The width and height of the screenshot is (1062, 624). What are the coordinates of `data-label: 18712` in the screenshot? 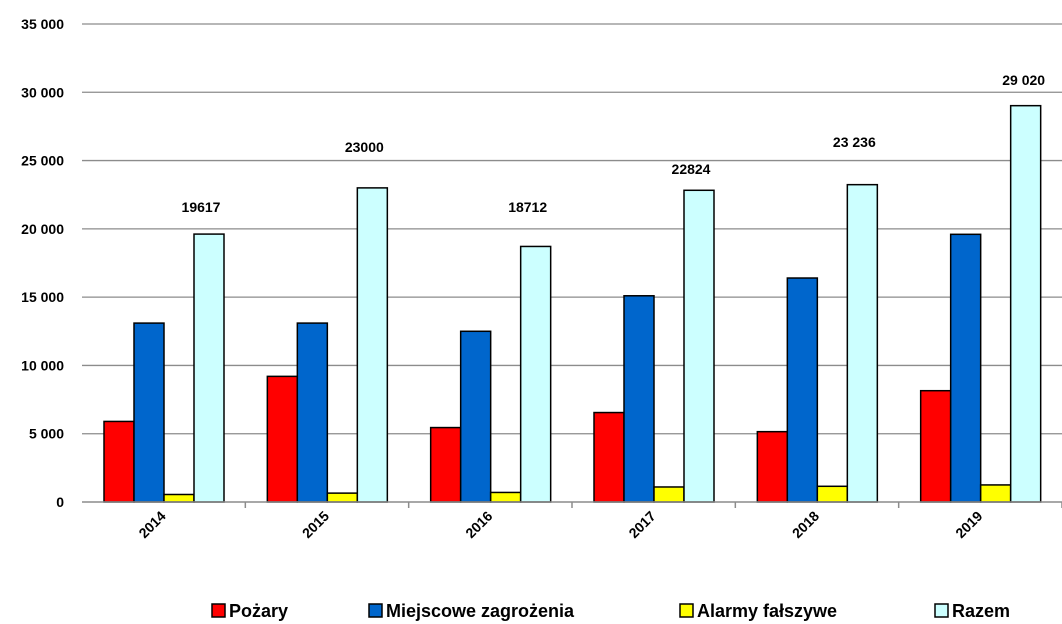 It's located at (527, 207).